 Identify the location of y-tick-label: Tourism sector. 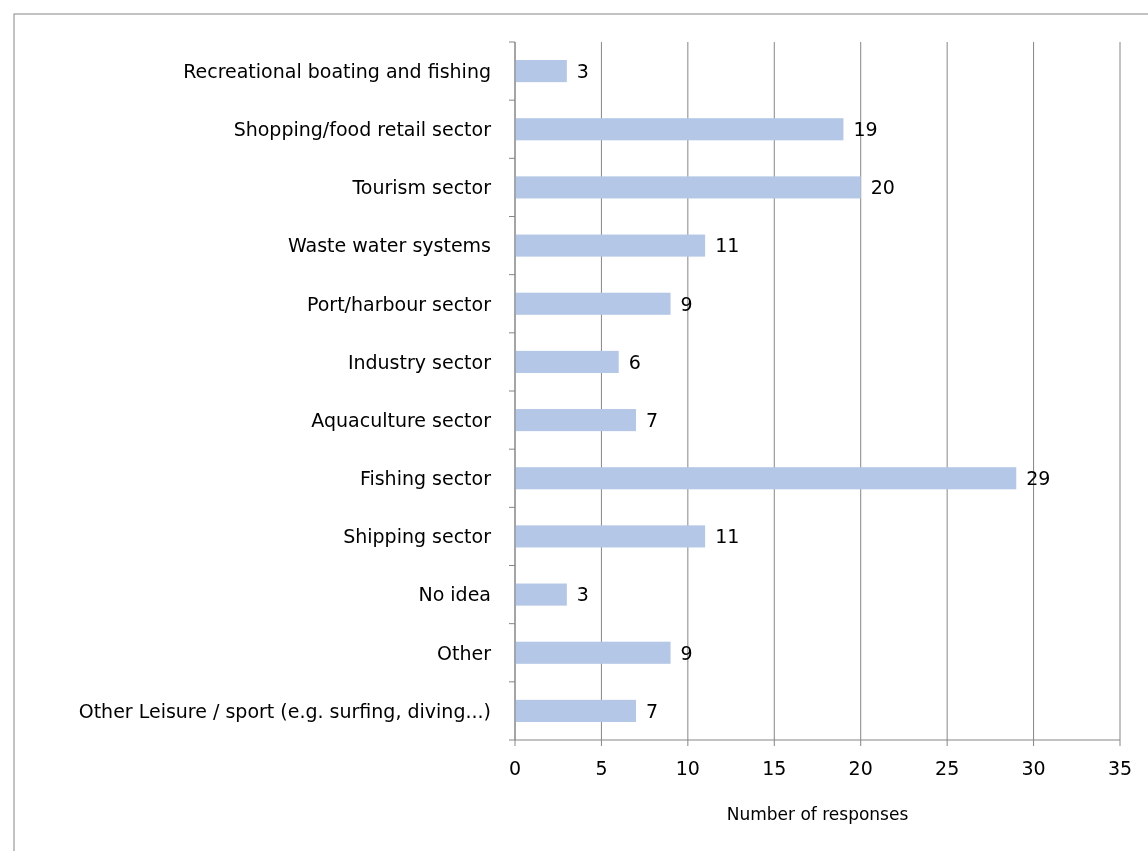
(421, 187).